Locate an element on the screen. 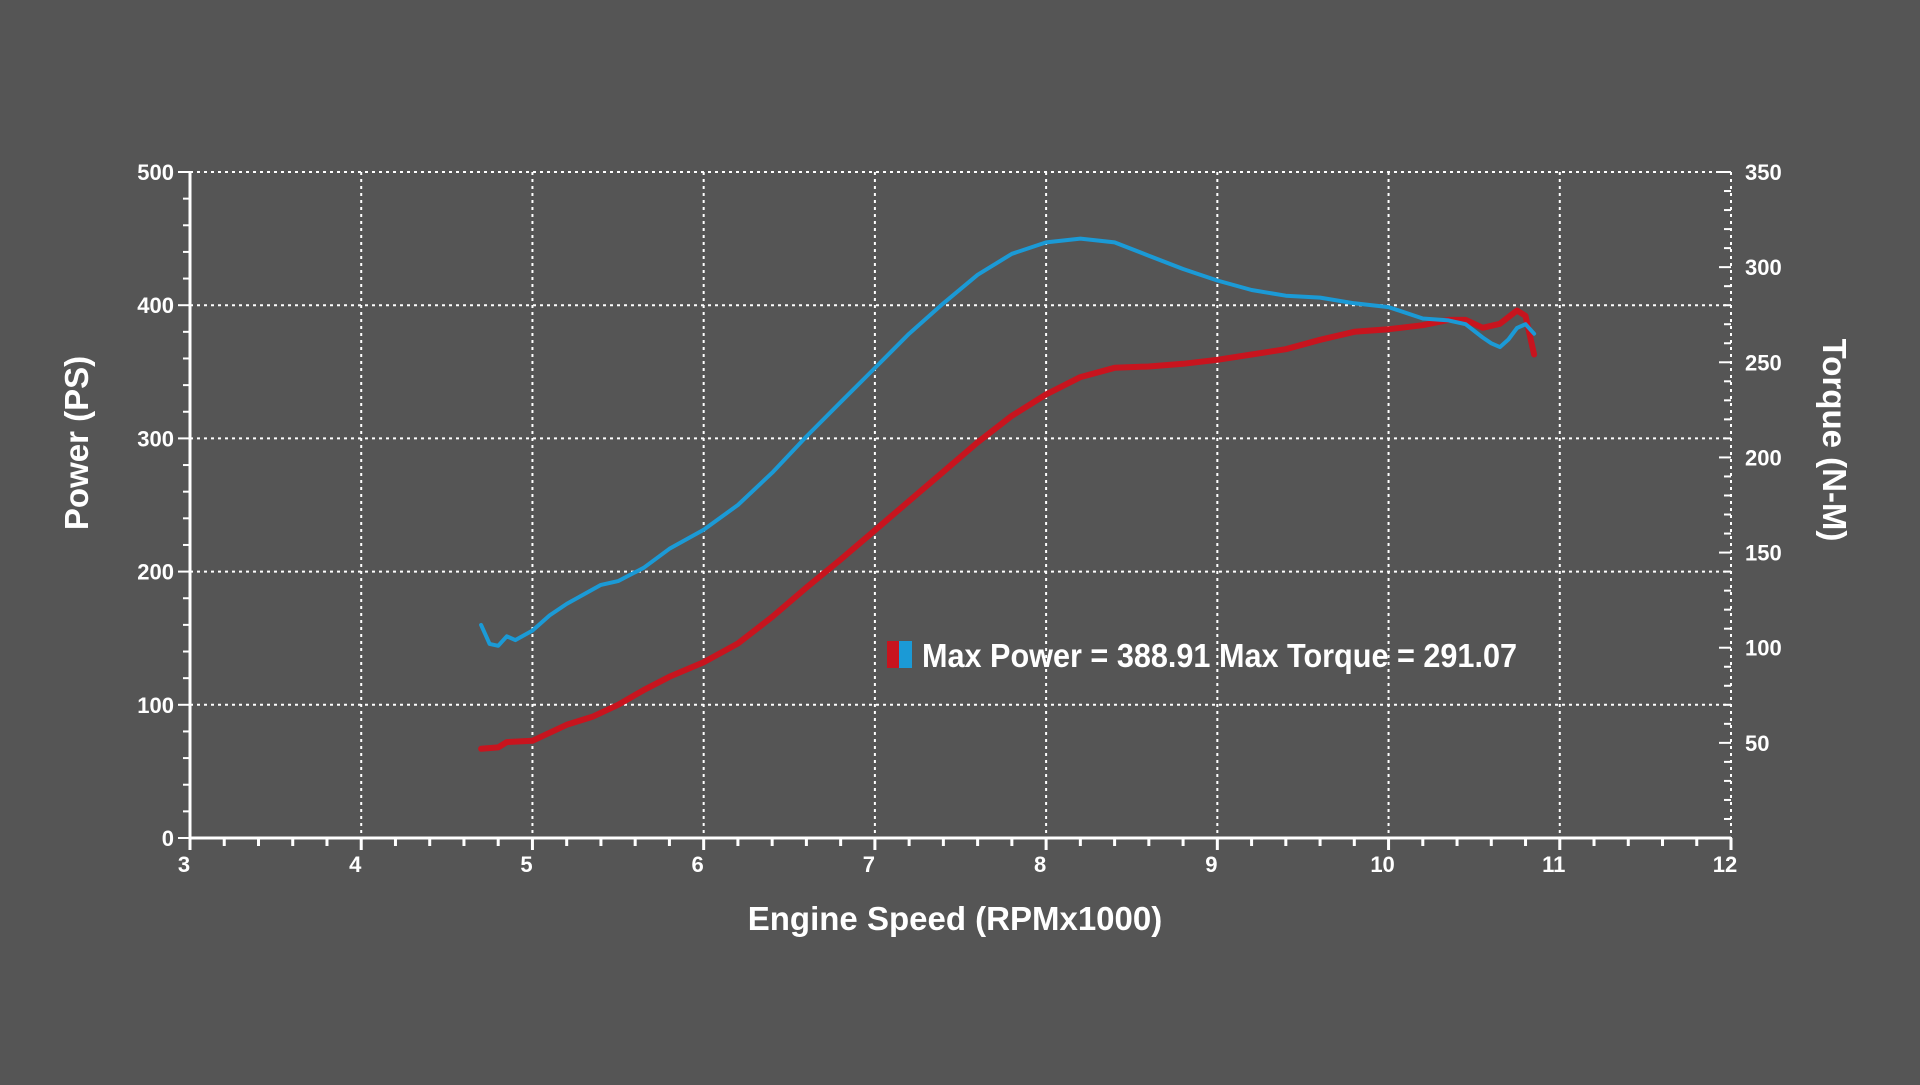 This screenshot has height=1085, width=1920. right-tick-label: 100 is located at coordinates (1763, 648).